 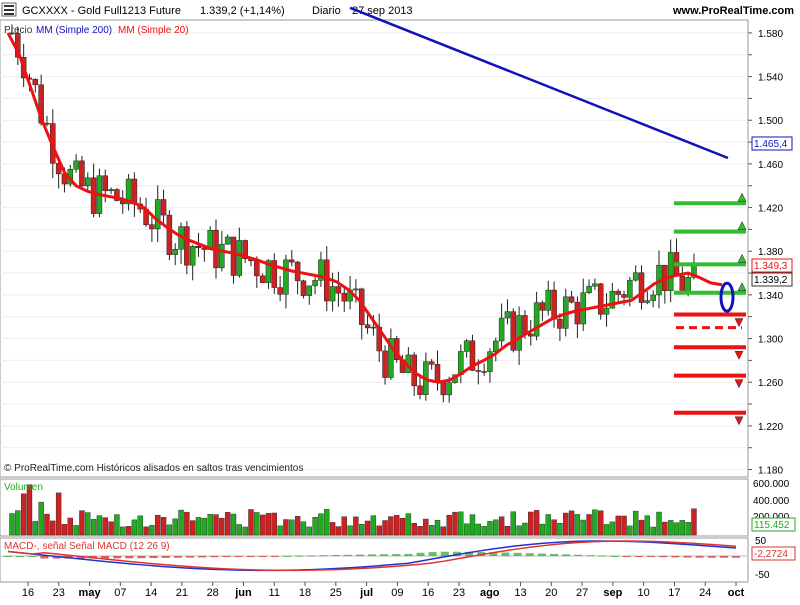 I want to click on x-tick-label: may, so click(x=90, y=593).